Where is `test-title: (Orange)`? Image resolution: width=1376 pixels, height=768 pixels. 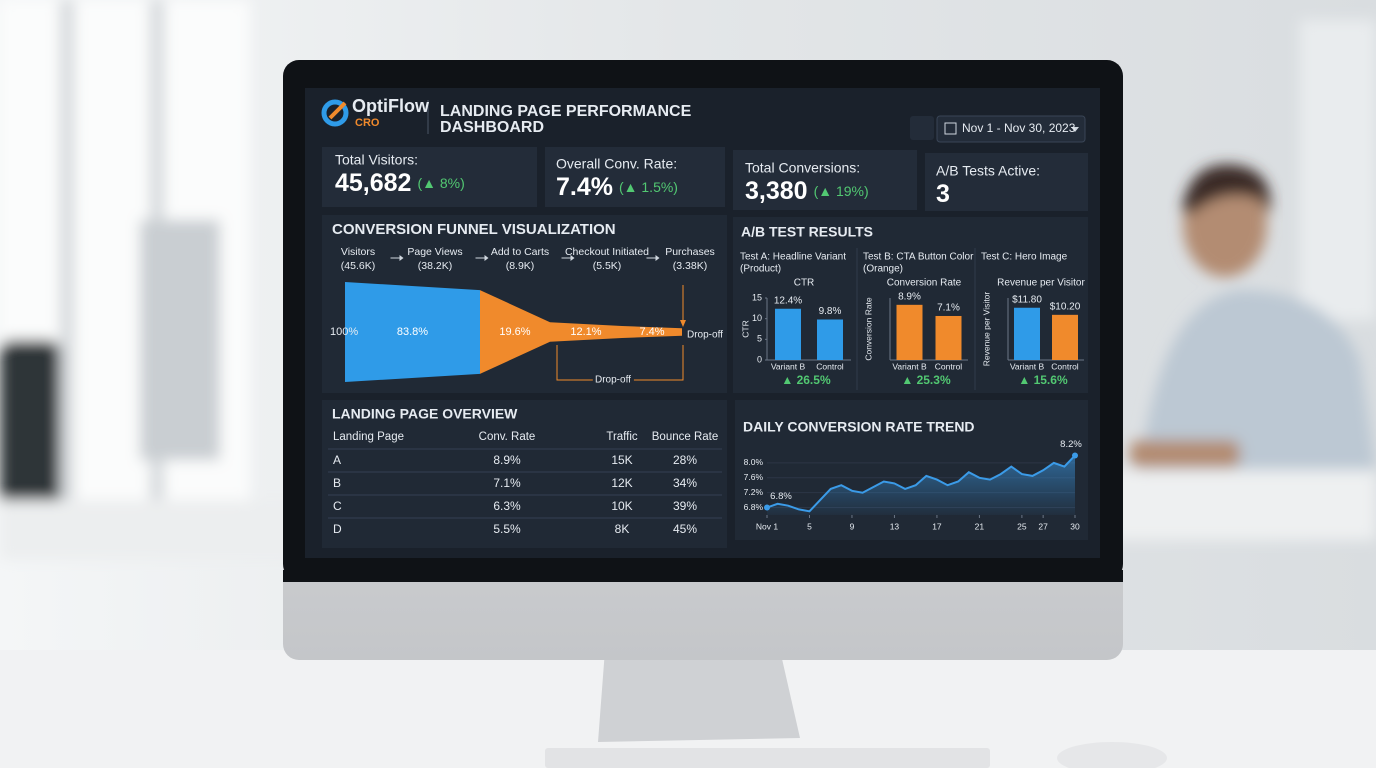 test-title: (Orange) is located at coordinates (883, 269).